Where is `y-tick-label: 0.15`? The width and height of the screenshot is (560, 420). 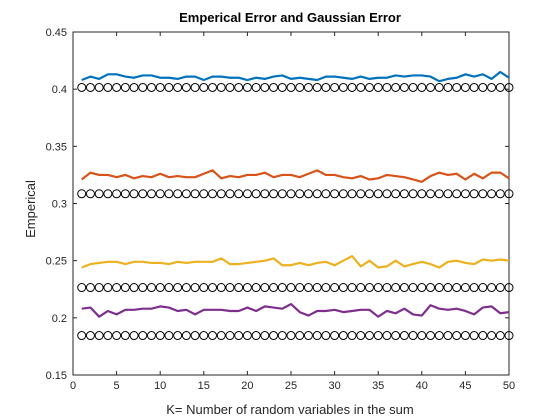 y-tick-label: 0.15 is located at coordinates (56, 376).